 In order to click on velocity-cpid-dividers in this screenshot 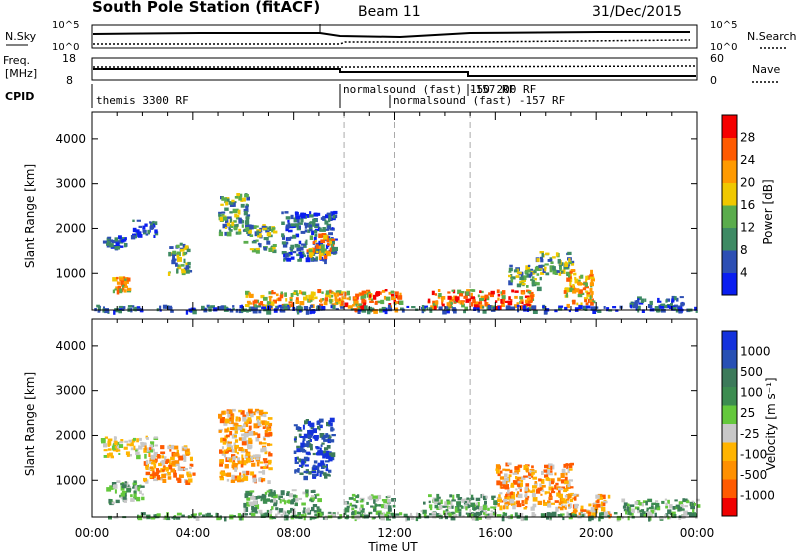, I will do `click(407, 418)`.